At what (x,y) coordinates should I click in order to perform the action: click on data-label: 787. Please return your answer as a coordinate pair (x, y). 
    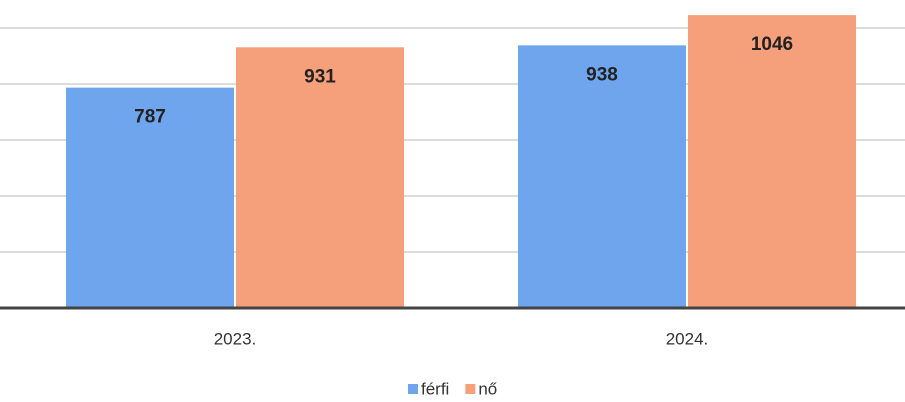
    Looking at the image, I should click on (150, 117).